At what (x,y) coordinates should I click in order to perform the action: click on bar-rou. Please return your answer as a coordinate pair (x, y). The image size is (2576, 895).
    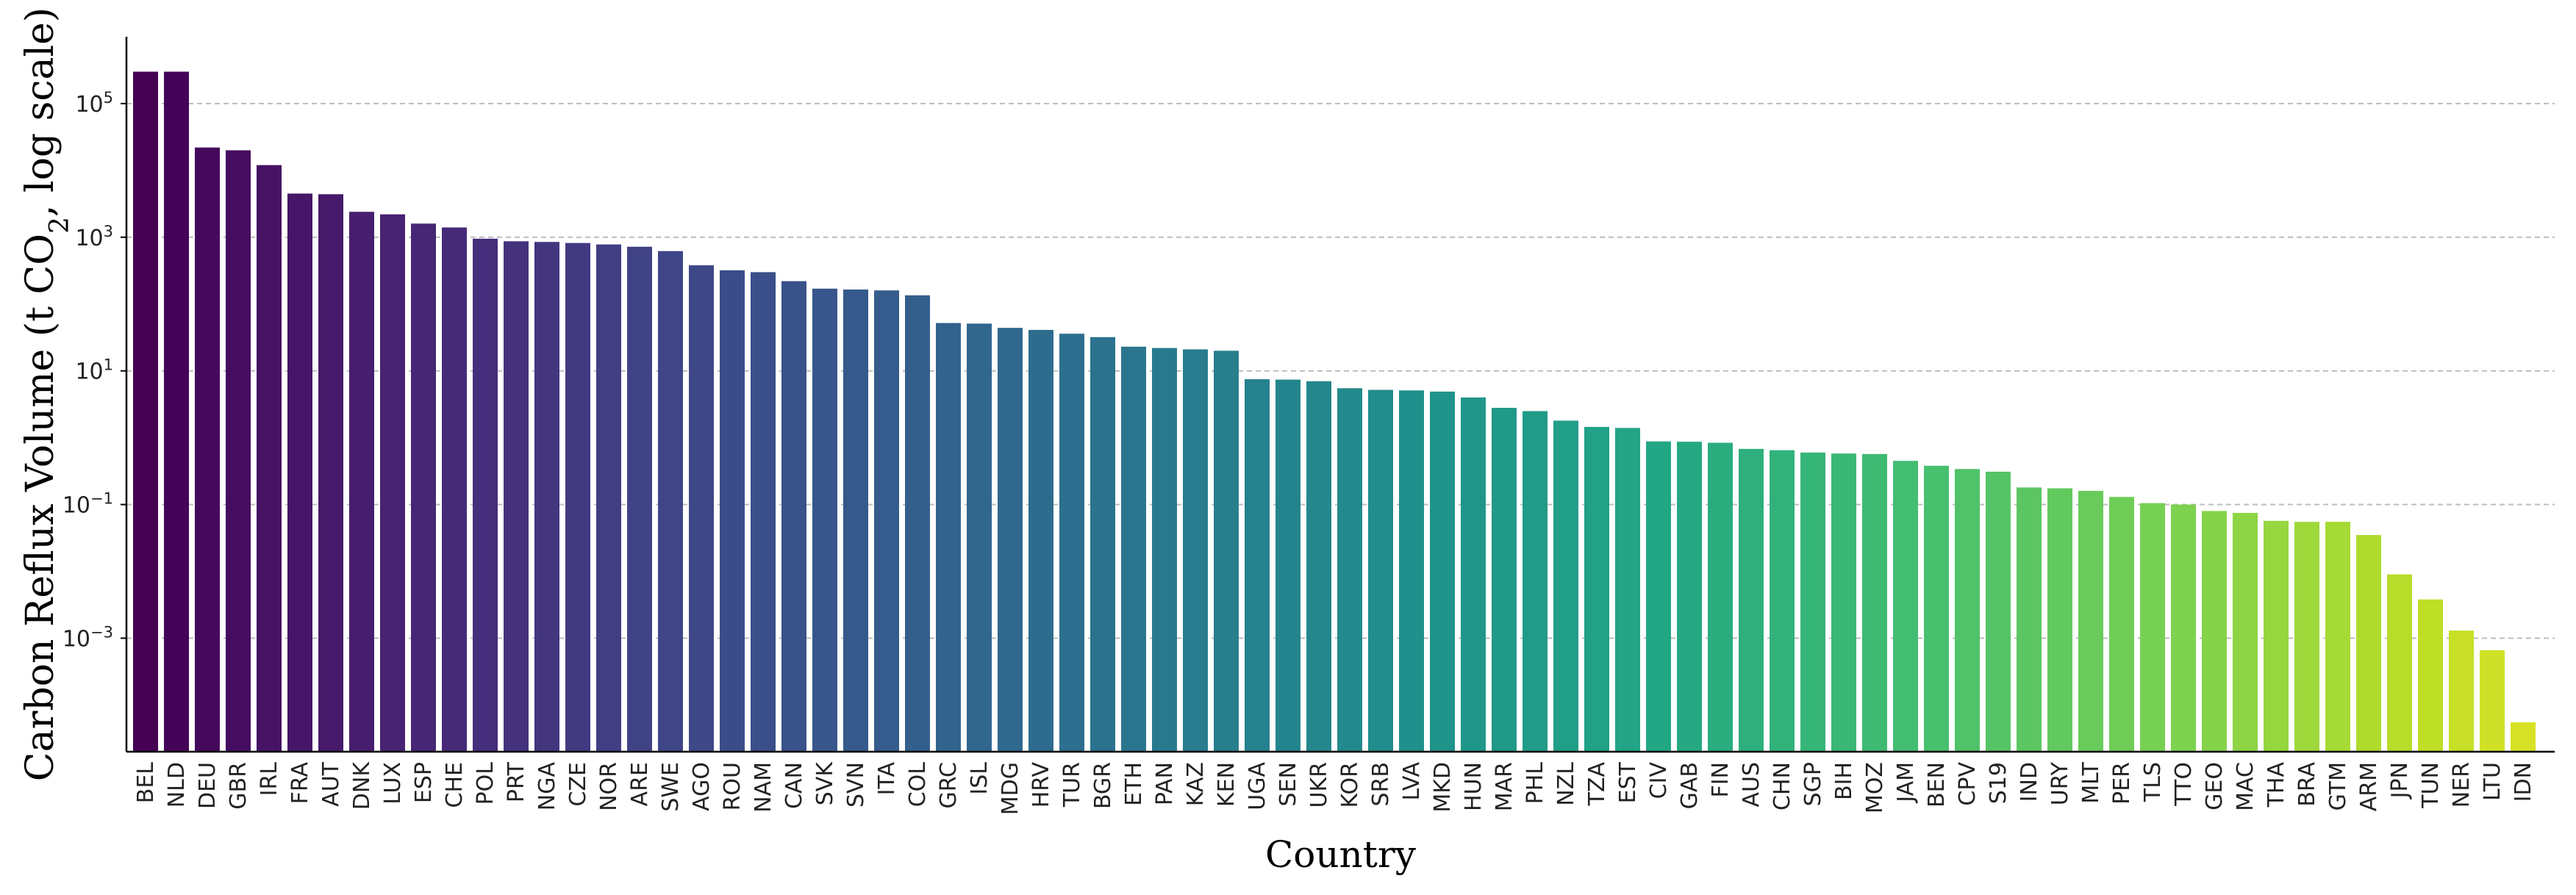
    Looking at the image, I should click on (732, 511).